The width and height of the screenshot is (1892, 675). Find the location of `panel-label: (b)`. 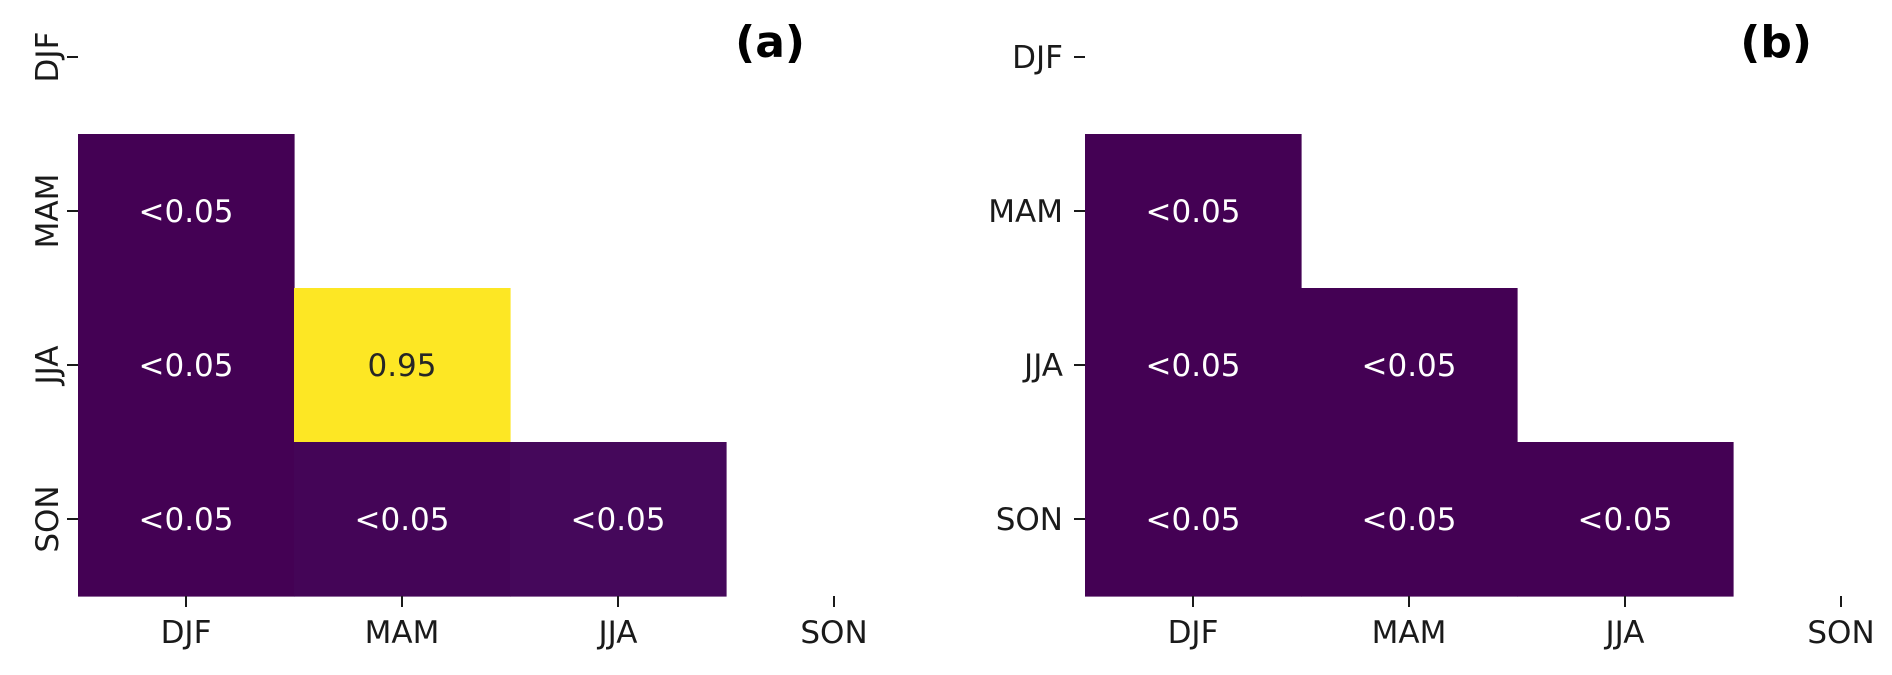

panel-label: (b) is located at coordinates (1776, 42).